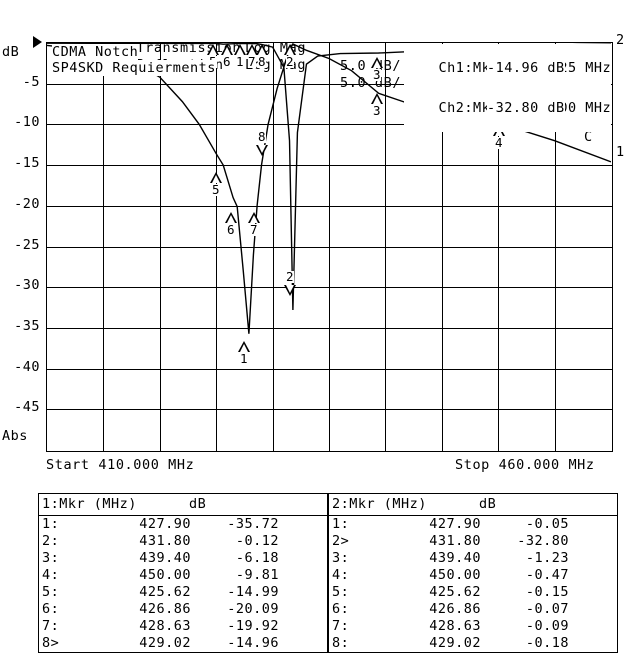 The image size is (640, 659). Describe the element at coordinates (165, 643) in the screenshot. I see `marker-frequency: 429.02` at that location.